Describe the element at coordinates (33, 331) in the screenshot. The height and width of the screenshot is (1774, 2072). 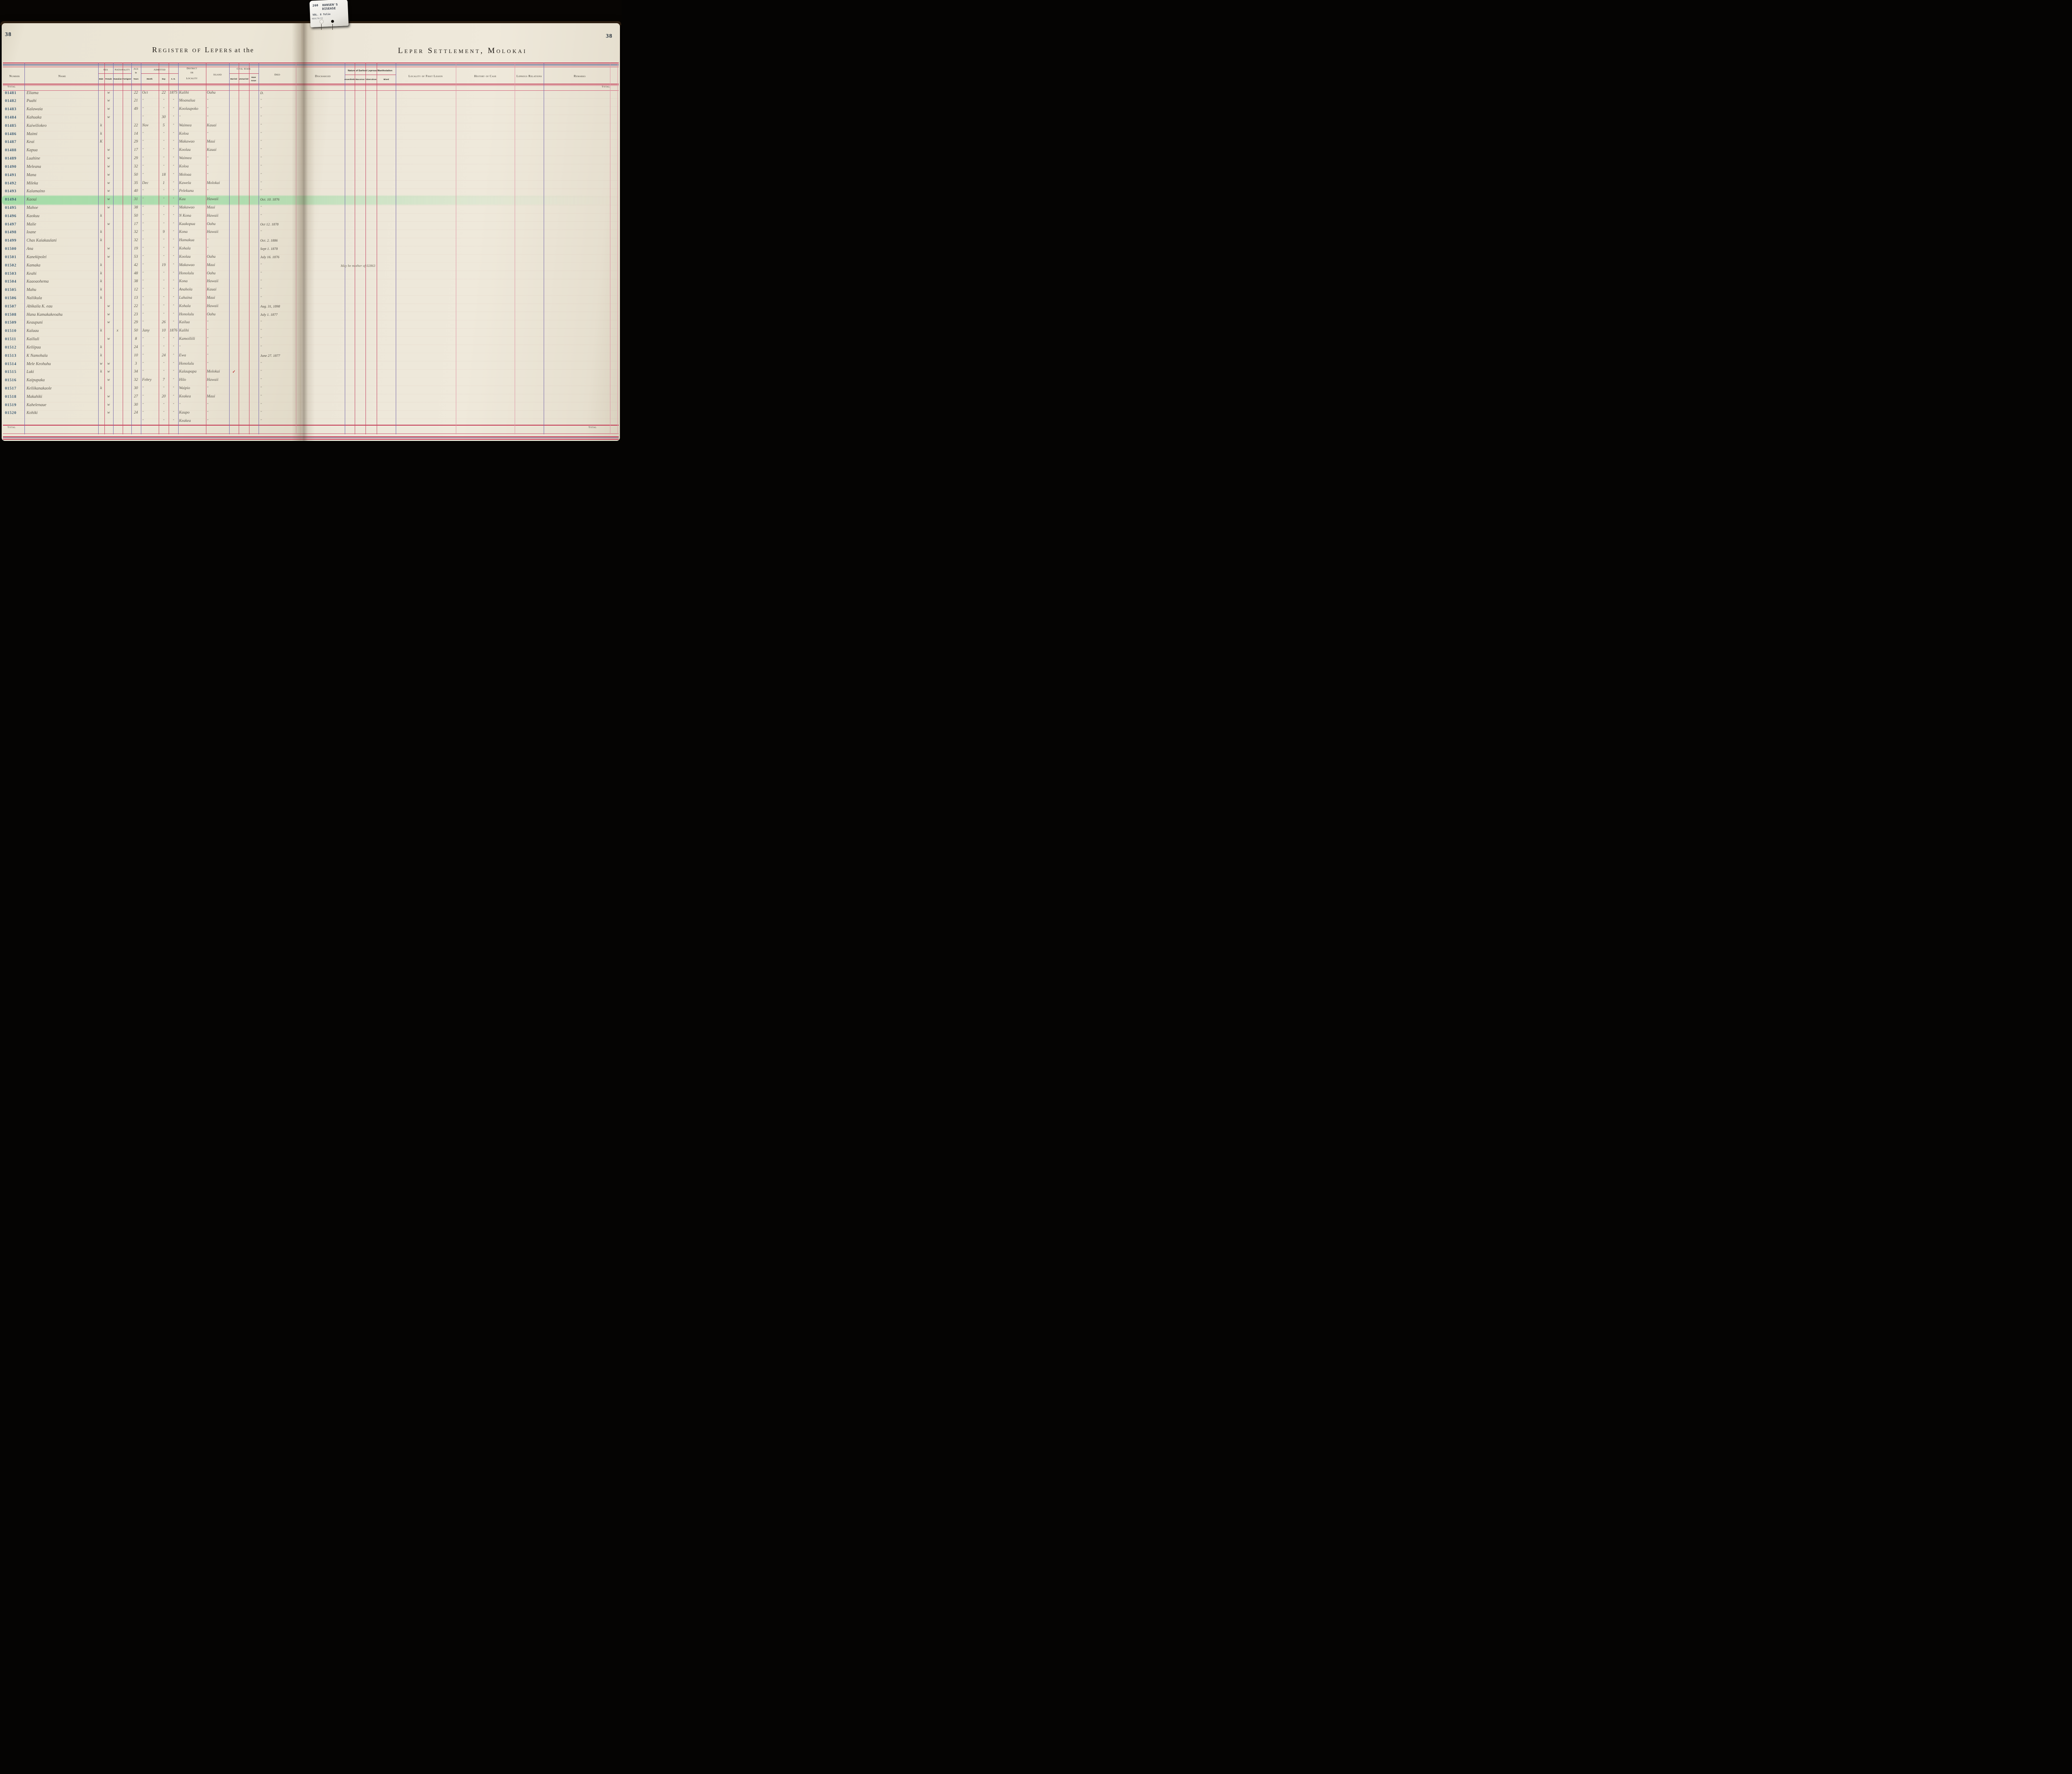
I see `cell-name: Kalaau` at that location.